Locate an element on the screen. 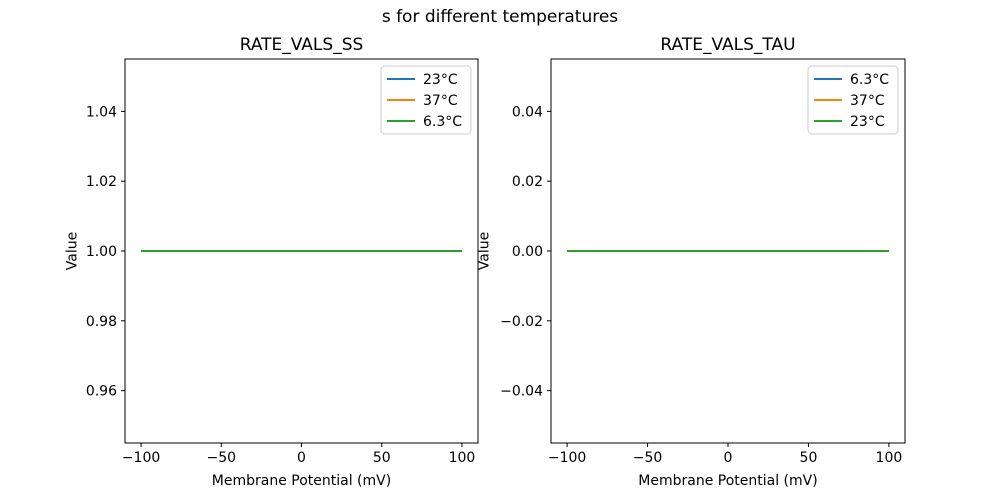 The width and height of the screenshot is (1000, 500). y-axis-label-rate-vals-tau: Value is located at coordinates (484, 251).